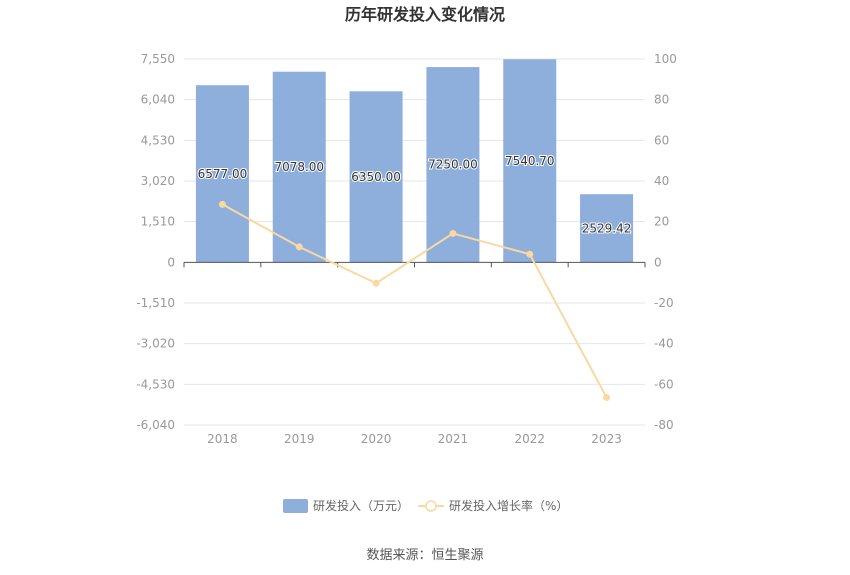 The height and width of the screenshot is (575, 850). I want to click on bar-value-label: 6577.00, so click(223, 174).